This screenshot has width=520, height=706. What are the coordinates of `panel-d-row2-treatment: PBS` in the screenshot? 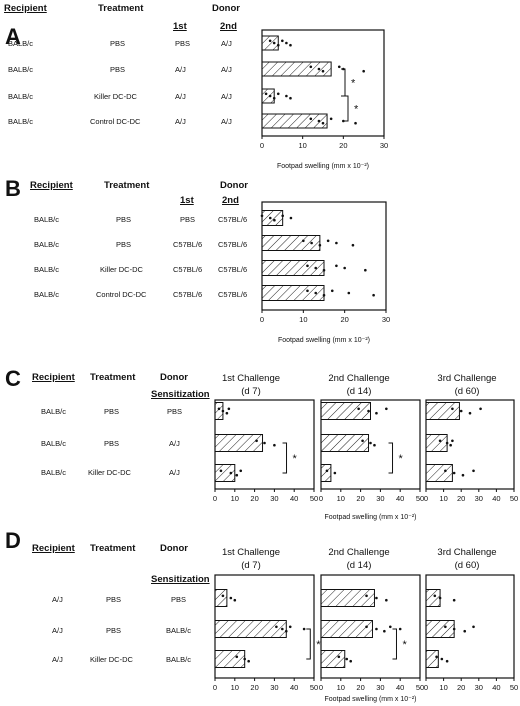 It's located at (114, 630).